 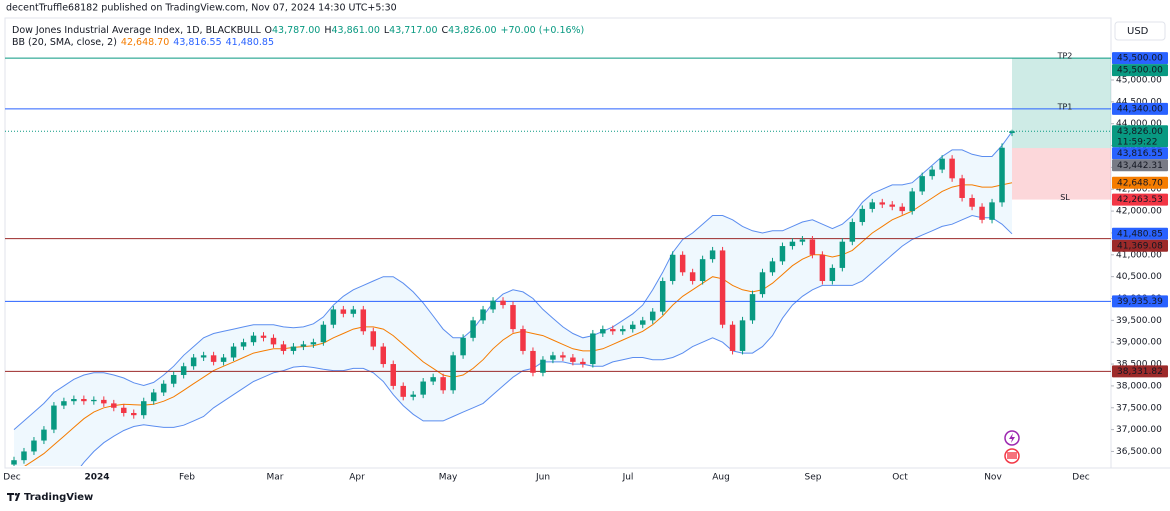 I want to click on price-tag-label: 42,263.53, so click(x=1140, y=200).